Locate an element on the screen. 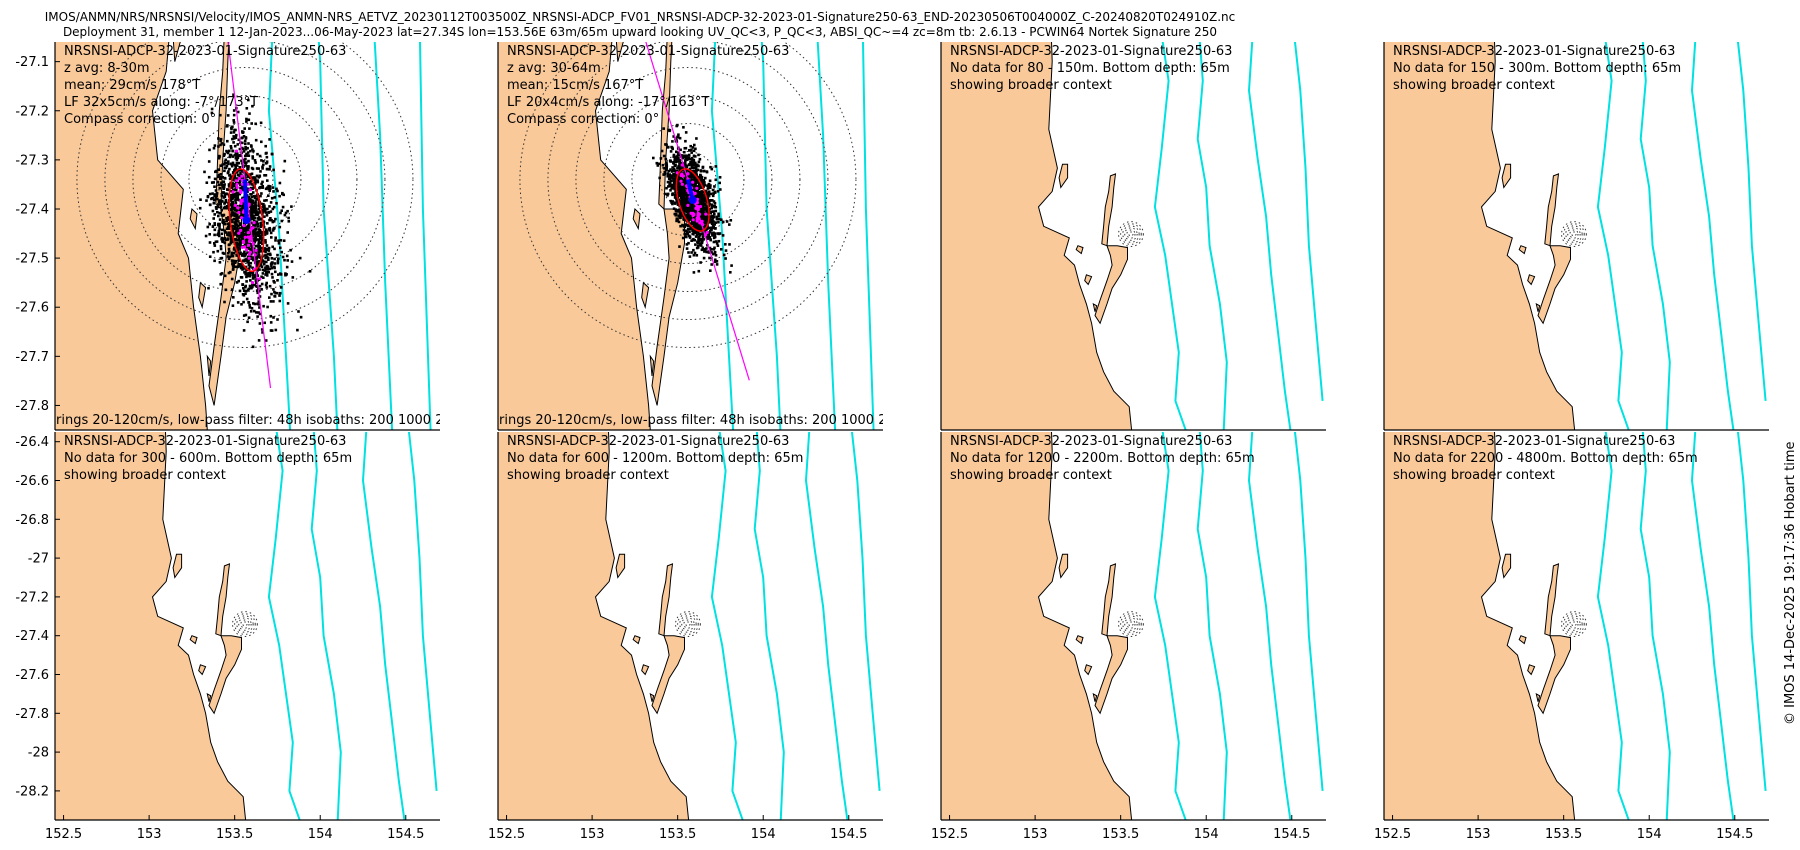  velocity-scatter is located at coordinates (255, 221).